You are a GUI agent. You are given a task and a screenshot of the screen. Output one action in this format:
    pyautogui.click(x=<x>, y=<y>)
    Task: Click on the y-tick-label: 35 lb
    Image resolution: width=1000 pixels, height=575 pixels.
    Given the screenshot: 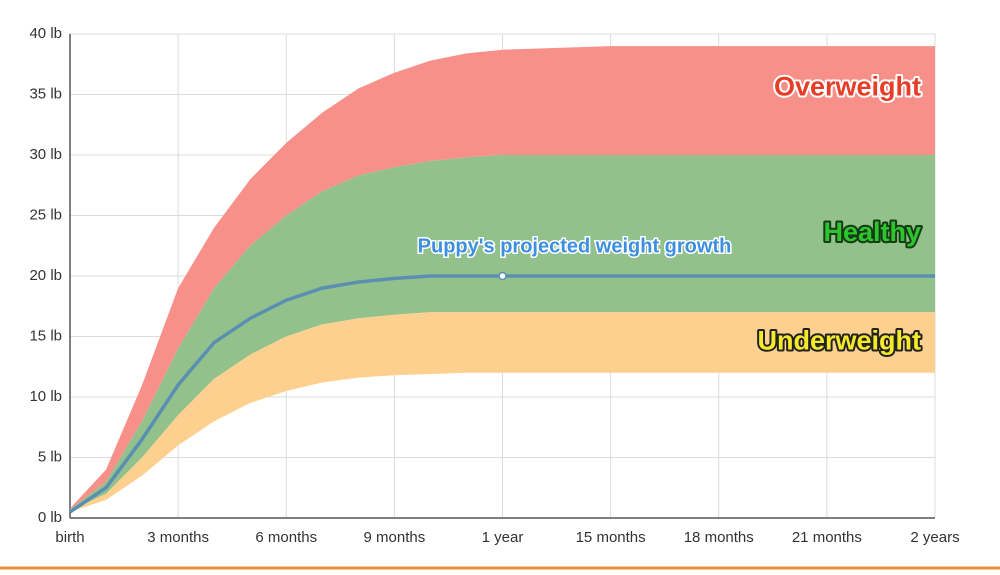 What is the action you would take?
    pyautogui.click(x=45, y=93)
    